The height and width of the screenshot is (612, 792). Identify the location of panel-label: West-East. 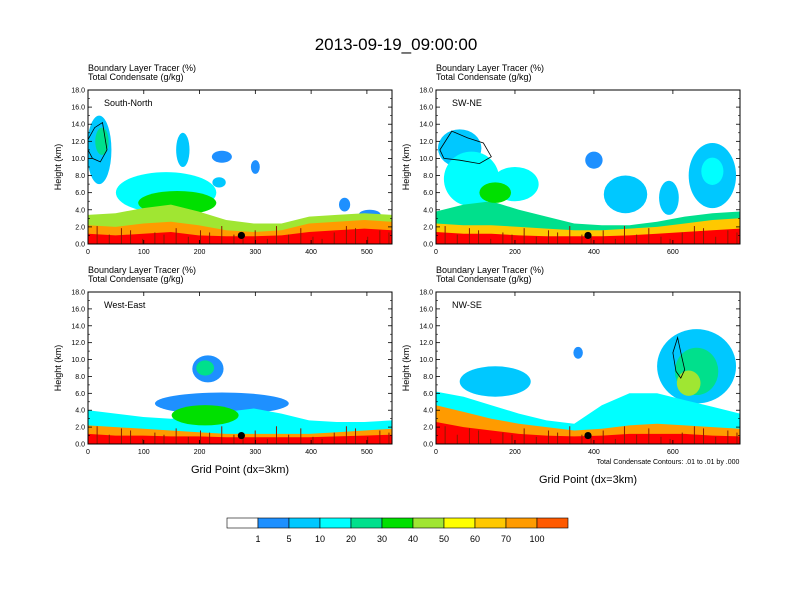
(125, 305).